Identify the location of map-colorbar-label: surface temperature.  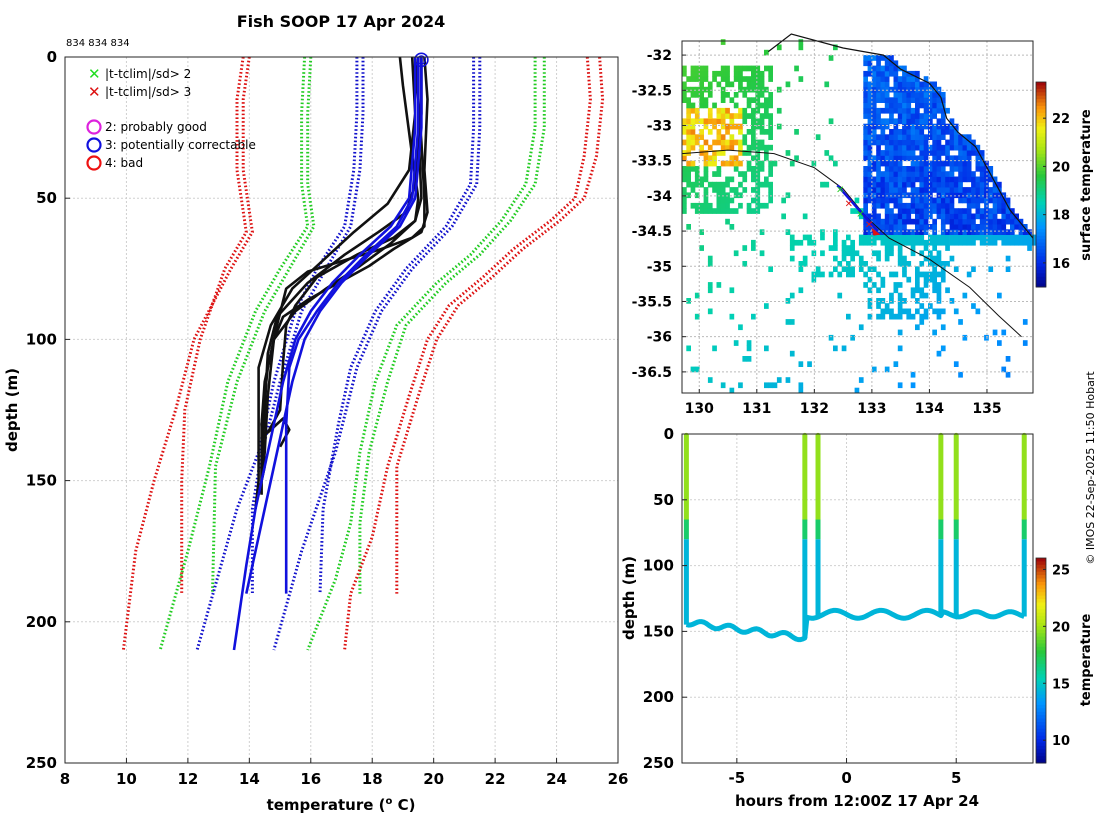
(1086, 185).